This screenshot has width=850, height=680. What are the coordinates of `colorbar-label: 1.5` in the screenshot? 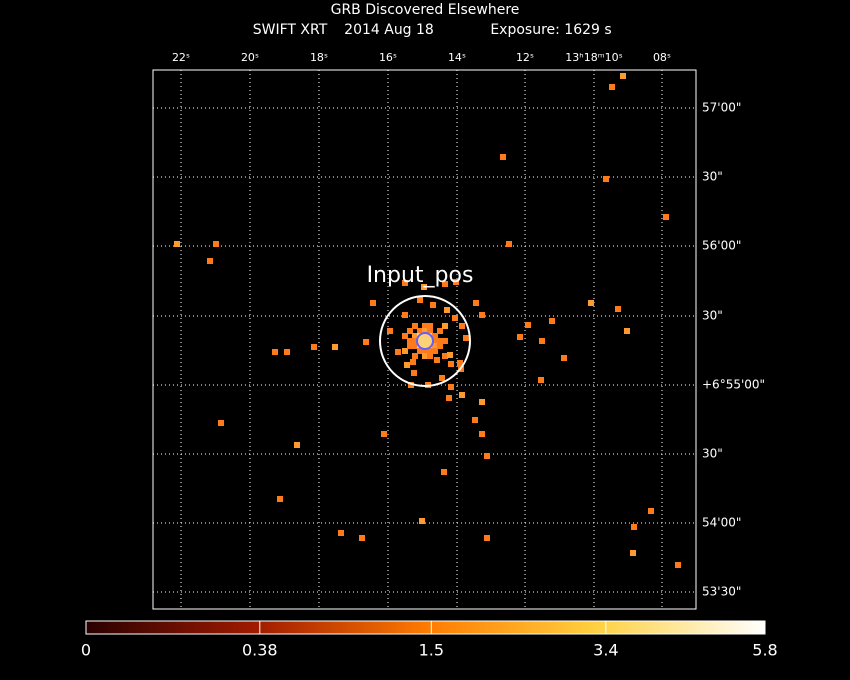 It's located at (431, 650).